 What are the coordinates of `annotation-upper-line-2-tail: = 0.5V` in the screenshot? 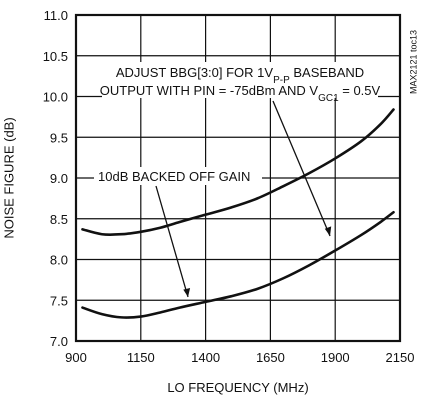 It's located at (360, 90).